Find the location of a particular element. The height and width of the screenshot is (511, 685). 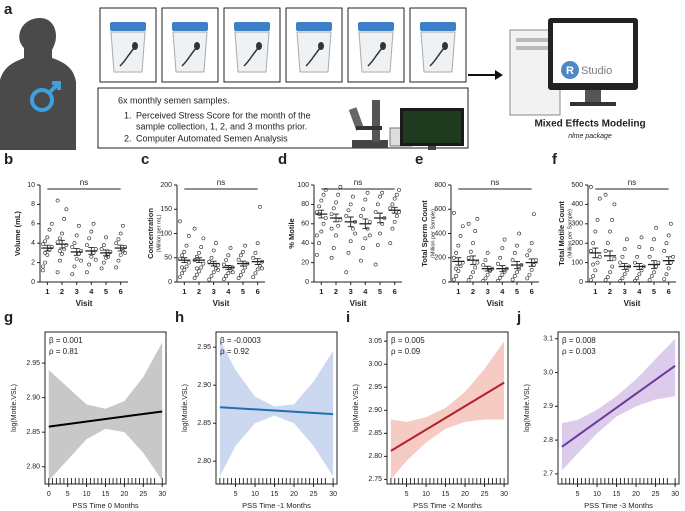

y-axis-label: Total Motile Count is located at coordinates (561, 233).